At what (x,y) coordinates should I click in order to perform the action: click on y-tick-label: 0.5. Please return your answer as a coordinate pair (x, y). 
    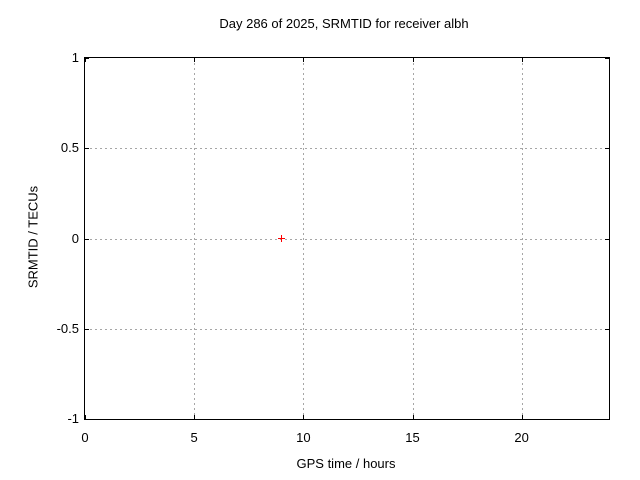
    Looking at the image, I should click on (69, 148).